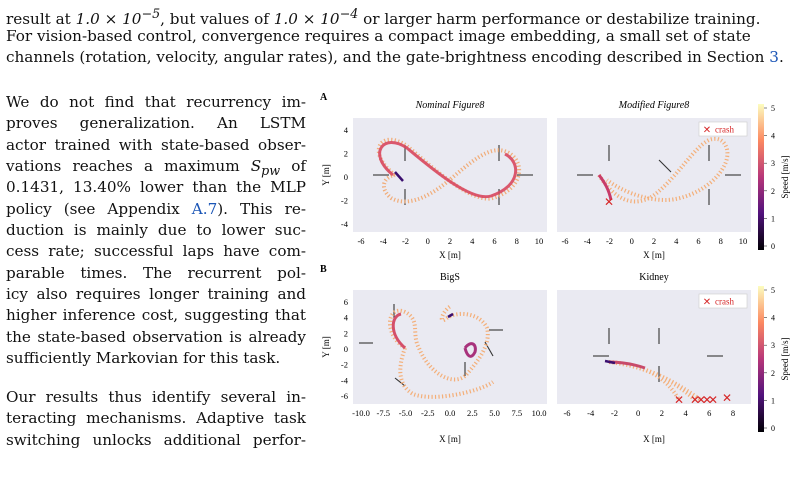 The width and height of the screenshot is (805, 480). What do you see at coordinates (676, 241) in the screenshot?
I see `x-tick-label: 4` at bounding box center [676, 241].